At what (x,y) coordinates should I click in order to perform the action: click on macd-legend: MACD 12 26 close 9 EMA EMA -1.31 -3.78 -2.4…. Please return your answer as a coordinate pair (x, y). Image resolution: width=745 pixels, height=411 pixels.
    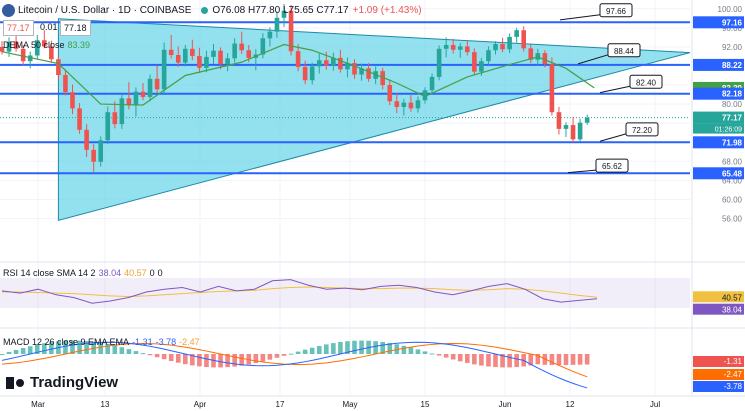
    Looking at the image, I should click on (101, 342).